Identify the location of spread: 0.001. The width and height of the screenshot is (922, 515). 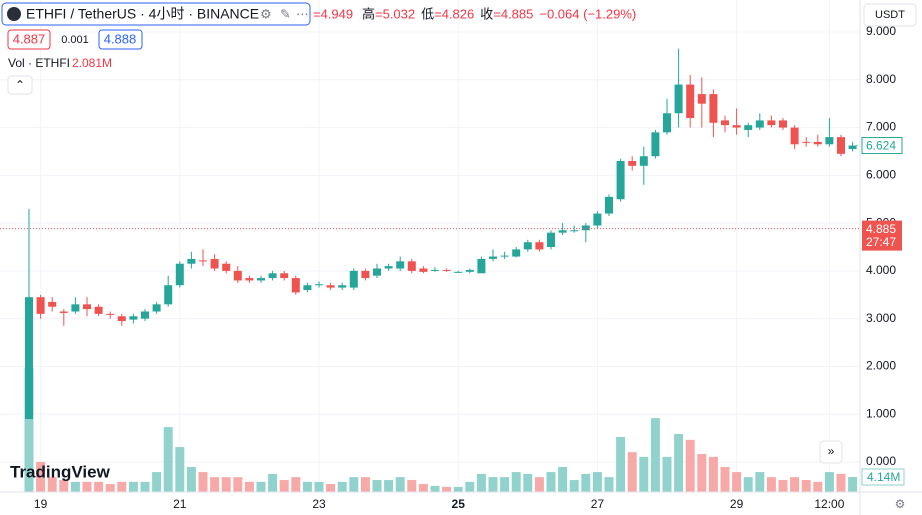
(75, 40).